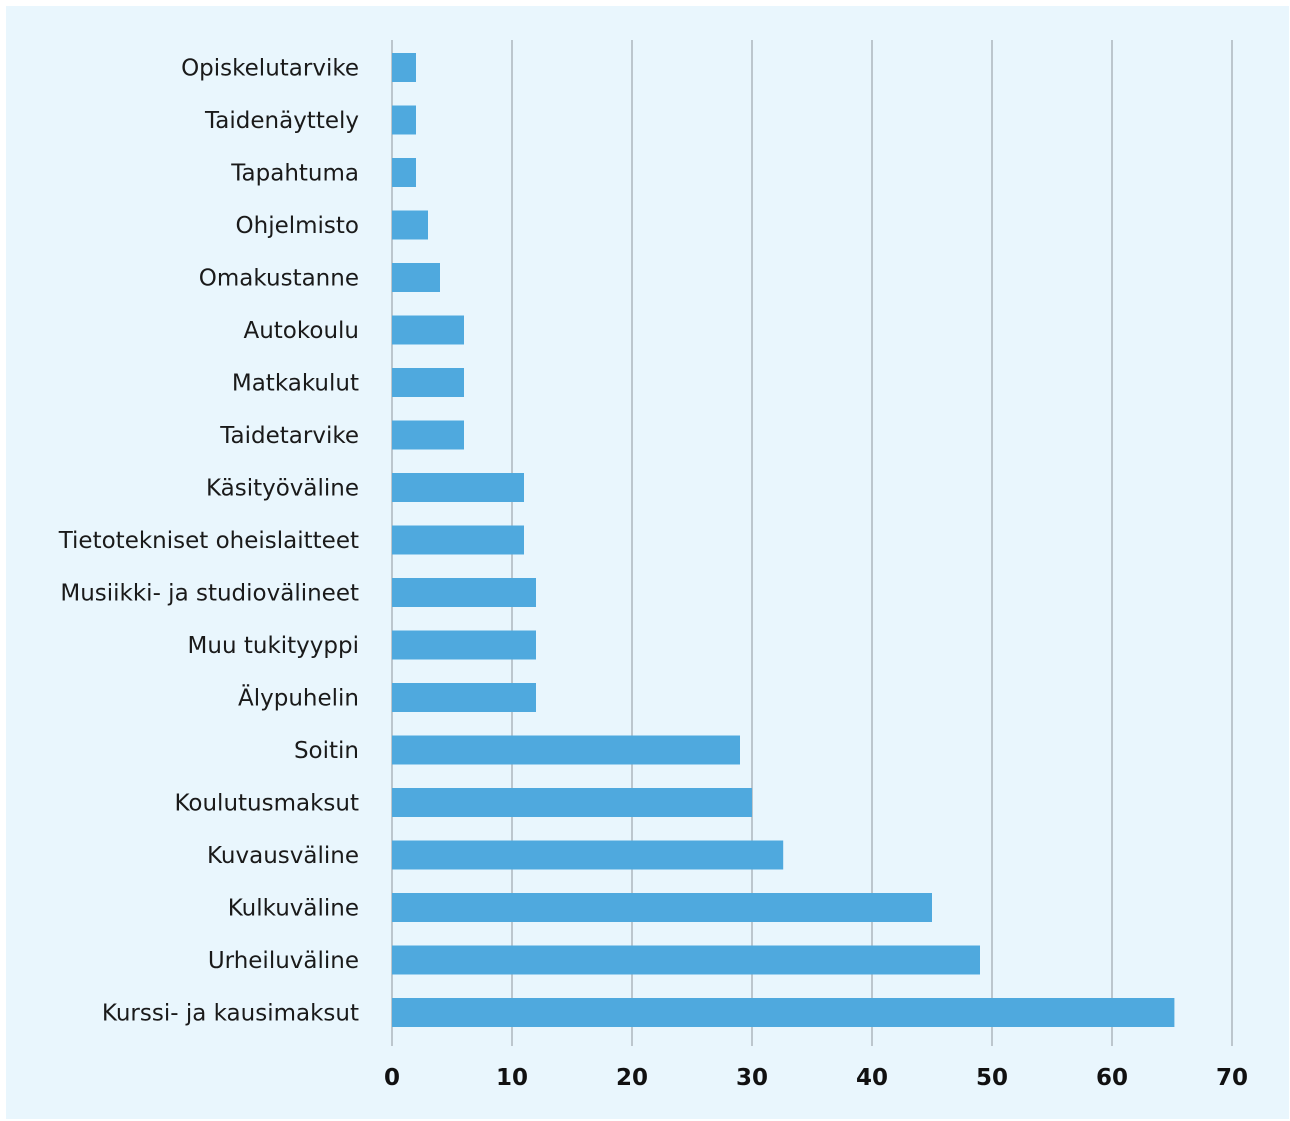 This screenshot has height=1121, width=1290. I want to click on category-label: Musiikki- ja studiovälineet, so click(209, 594).